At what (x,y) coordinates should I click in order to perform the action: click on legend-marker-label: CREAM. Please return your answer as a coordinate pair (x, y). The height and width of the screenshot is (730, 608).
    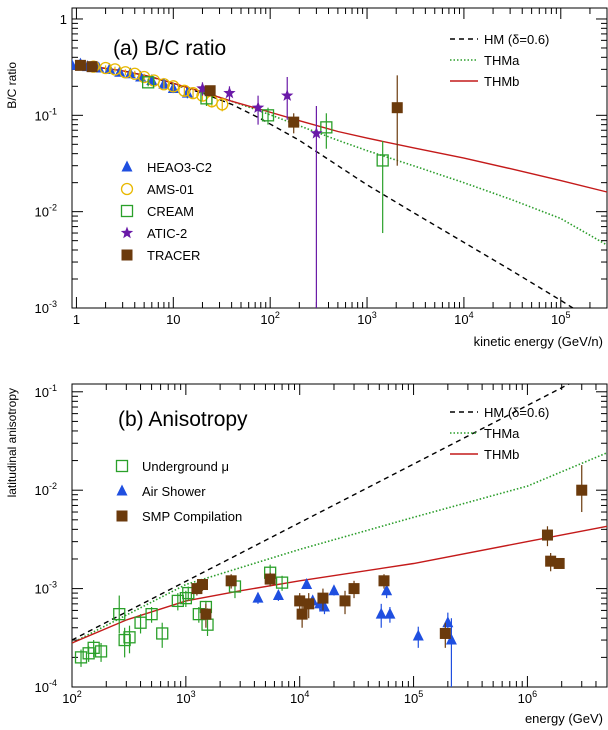
    Looking at the image, I should click on (170, 211).